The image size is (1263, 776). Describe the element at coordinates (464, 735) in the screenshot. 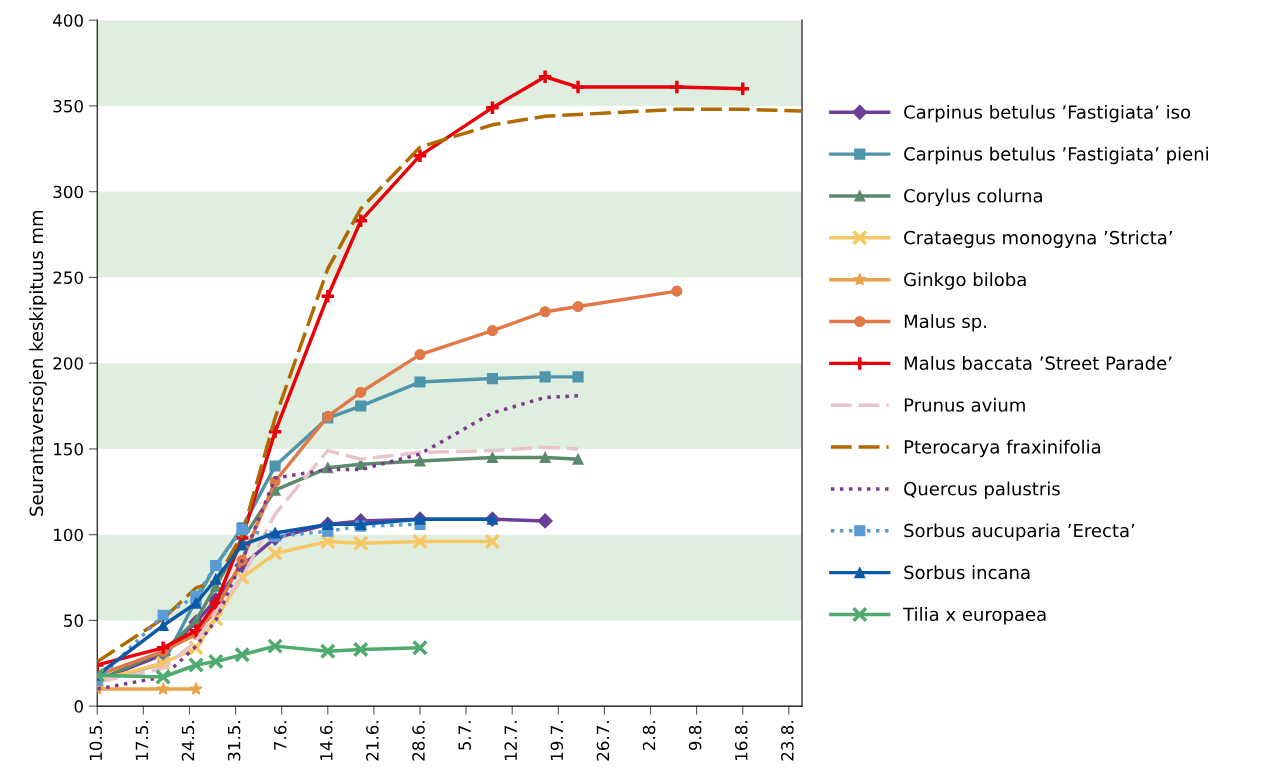

I see `x-tick-label: 5.7.` at that location.